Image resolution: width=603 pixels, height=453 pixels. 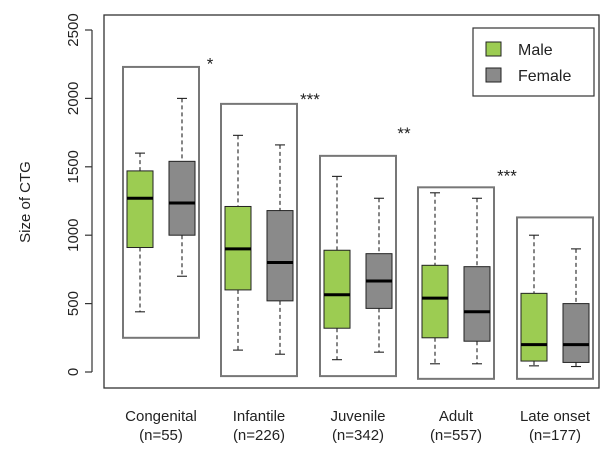 I want to click on legend-label: Male, so click(x=535, y=50).